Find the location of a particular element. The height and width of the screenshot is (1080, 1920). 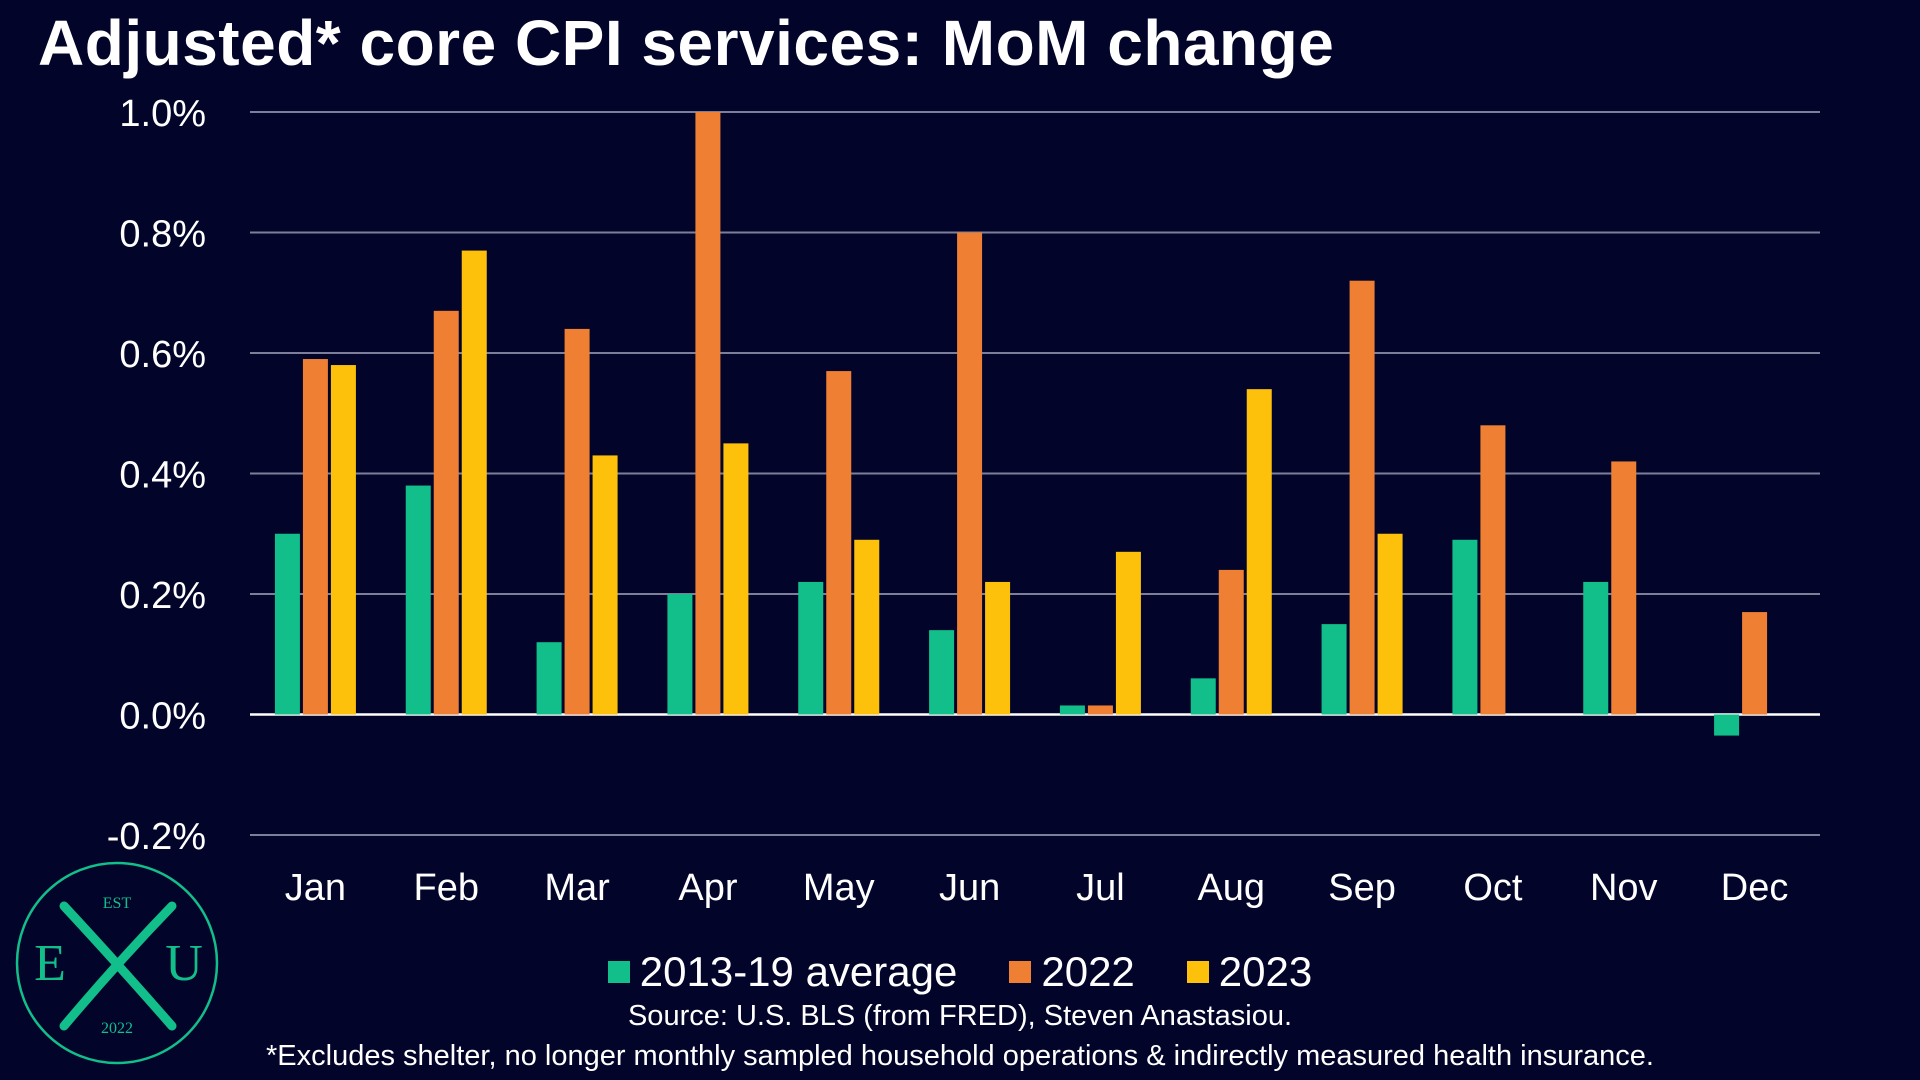

logo-letter-u: U is located at coordinates (184, 963).